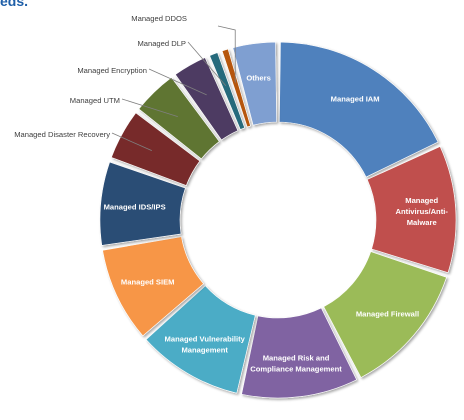 This screenshot has height=420, width=464. Describe the element at coordinates (254, 83) in the screenshot. I see `slice-others` at that location.